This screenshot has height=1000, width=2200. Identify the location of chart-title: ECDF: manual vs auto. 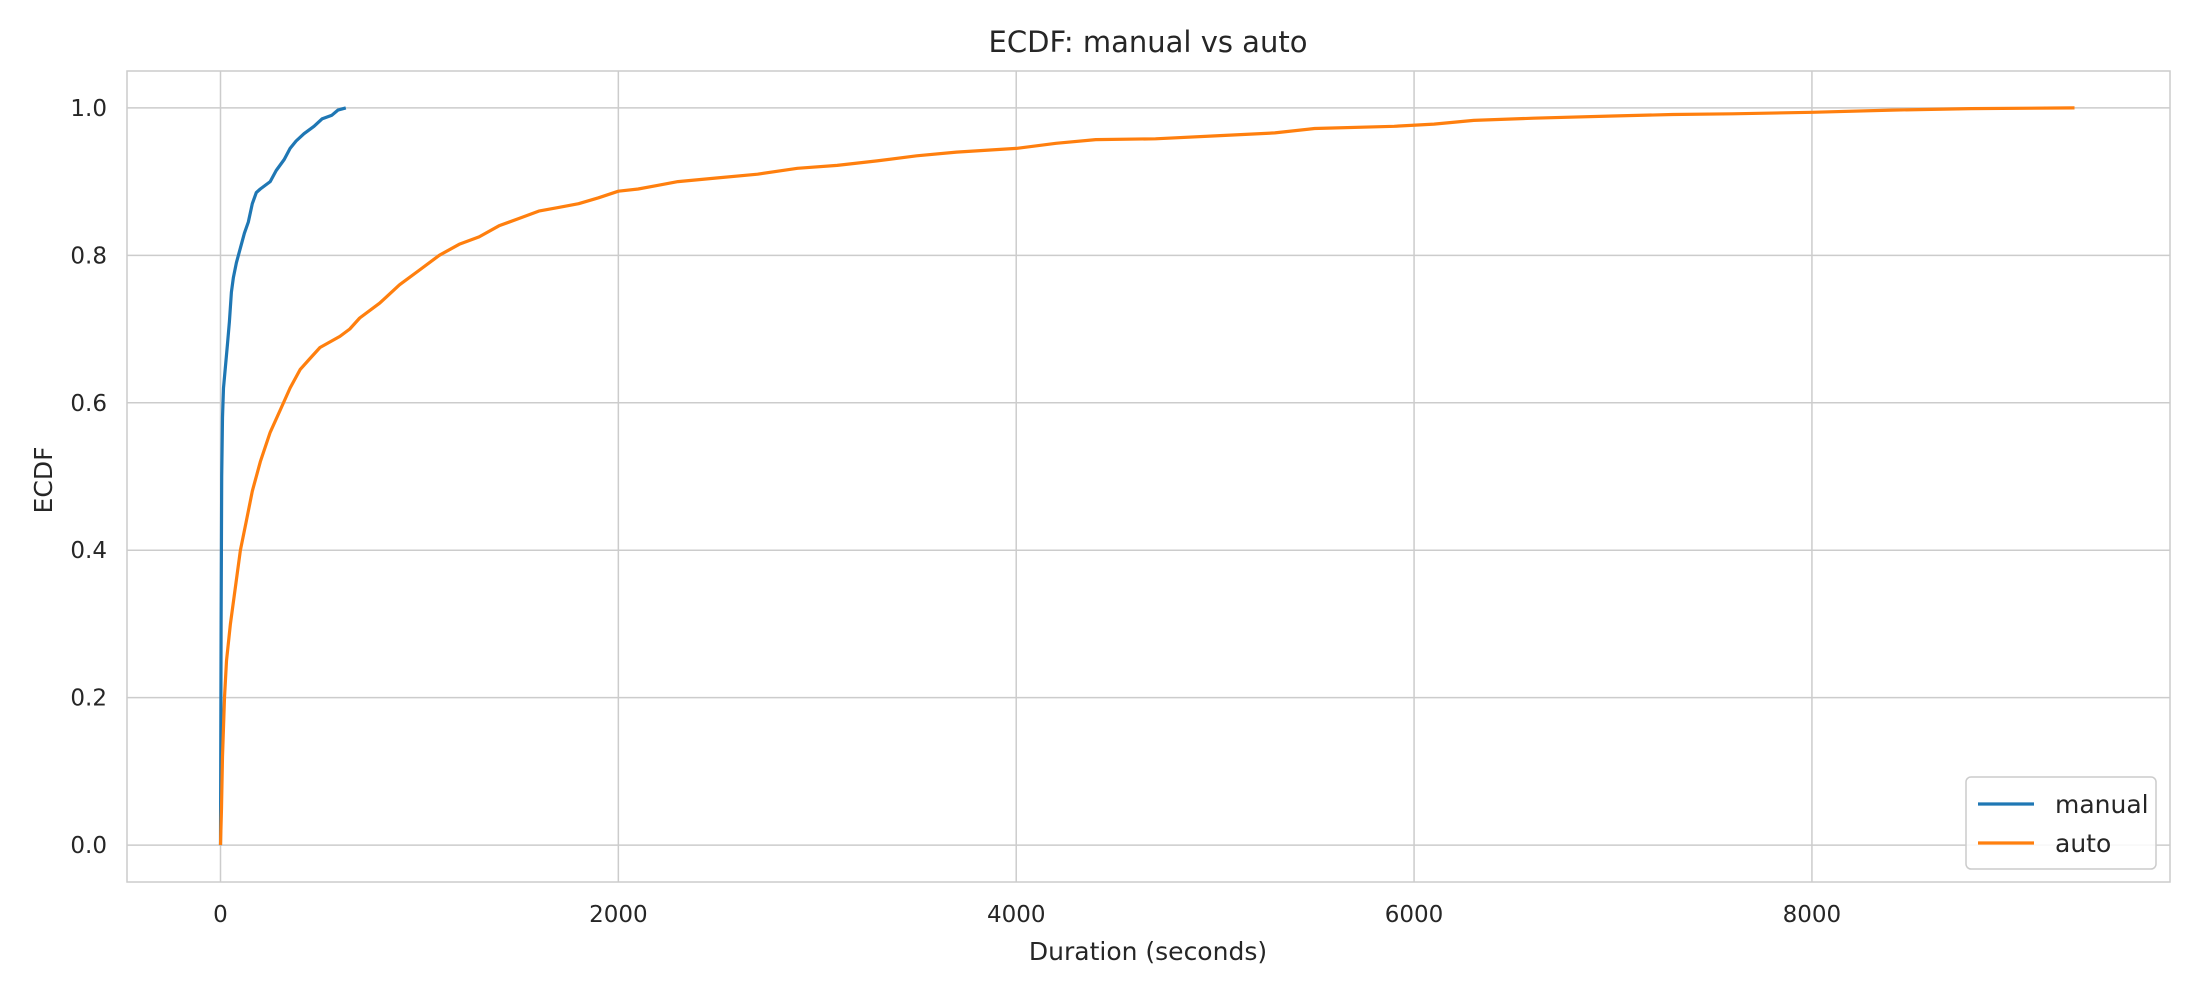
(1148, 42).